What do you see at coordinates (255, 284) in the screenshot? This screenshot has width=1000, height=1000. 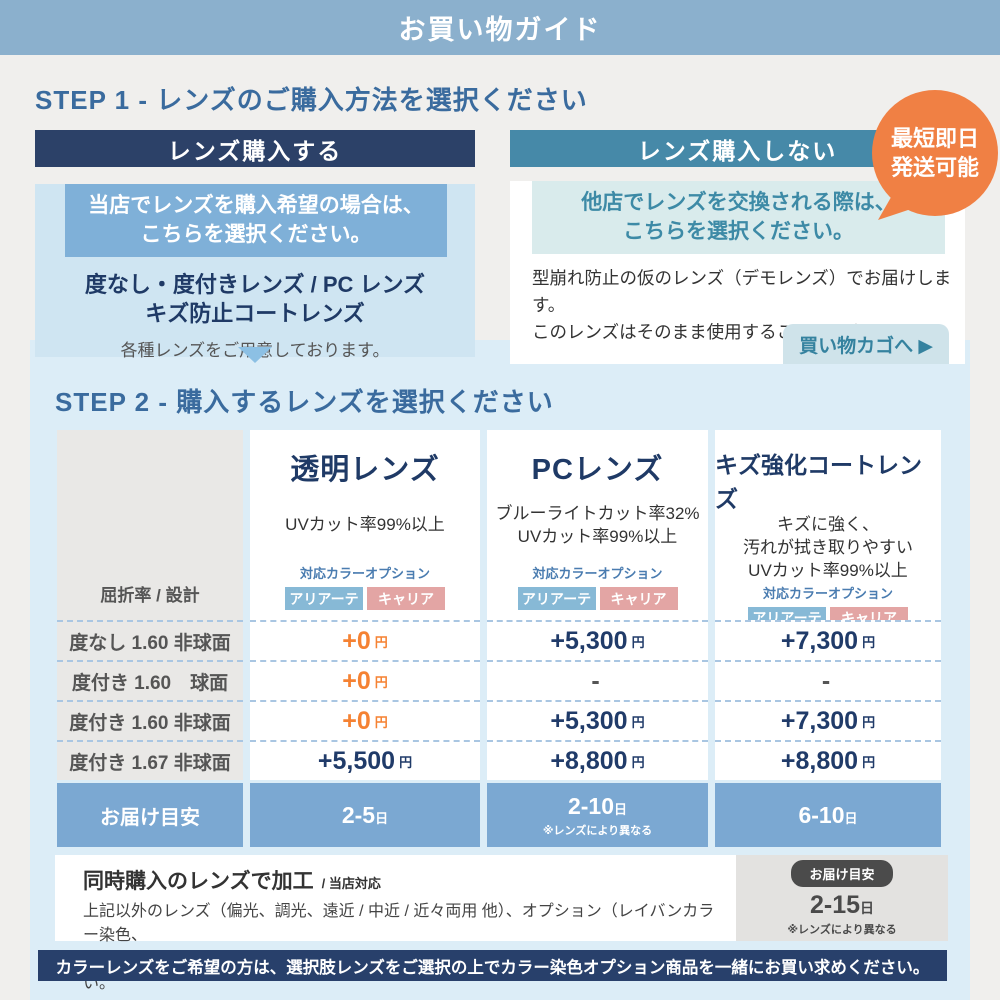 I see `buy-lens-types-line1: 度なし・度付きレンズ / PC レンズ` at bounding box center [255, 284].